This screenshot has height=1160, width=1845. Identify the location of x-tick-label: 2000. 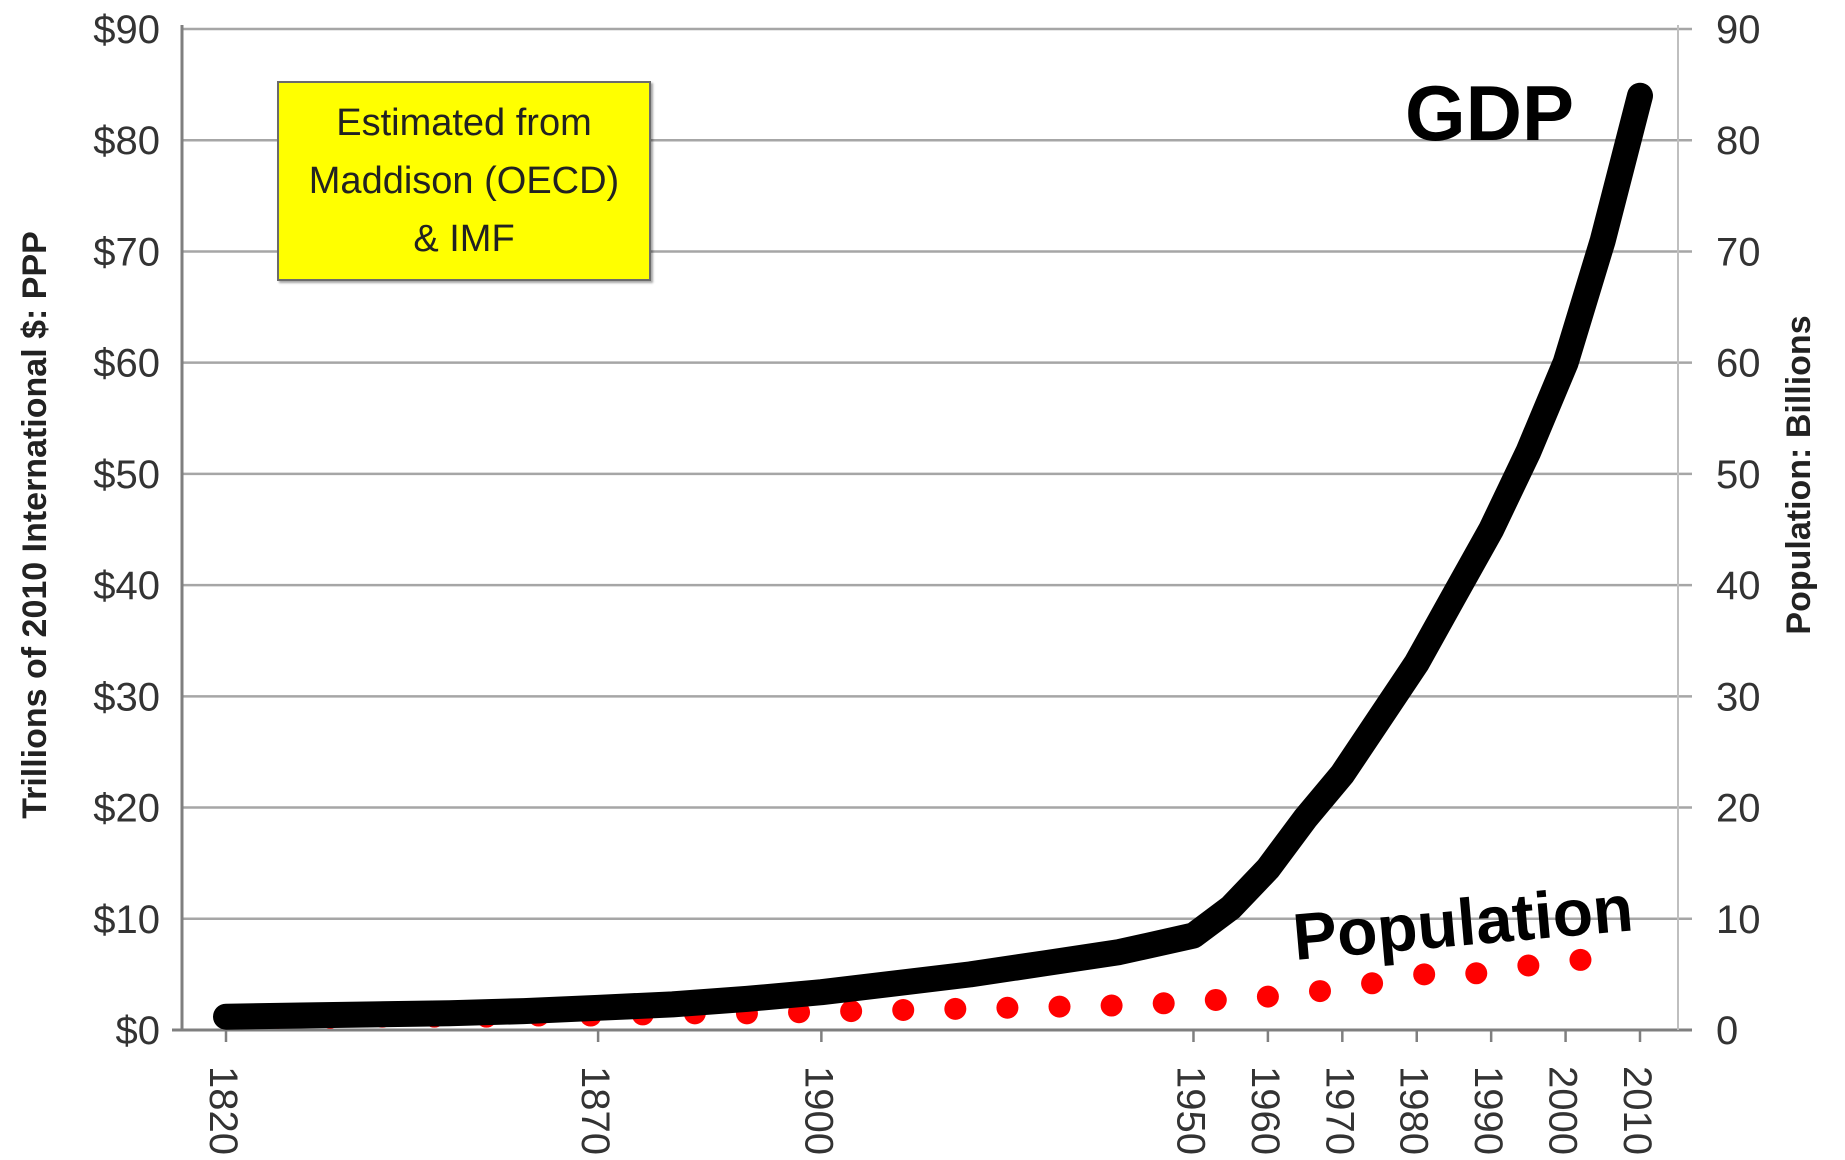
(1563, 1110).